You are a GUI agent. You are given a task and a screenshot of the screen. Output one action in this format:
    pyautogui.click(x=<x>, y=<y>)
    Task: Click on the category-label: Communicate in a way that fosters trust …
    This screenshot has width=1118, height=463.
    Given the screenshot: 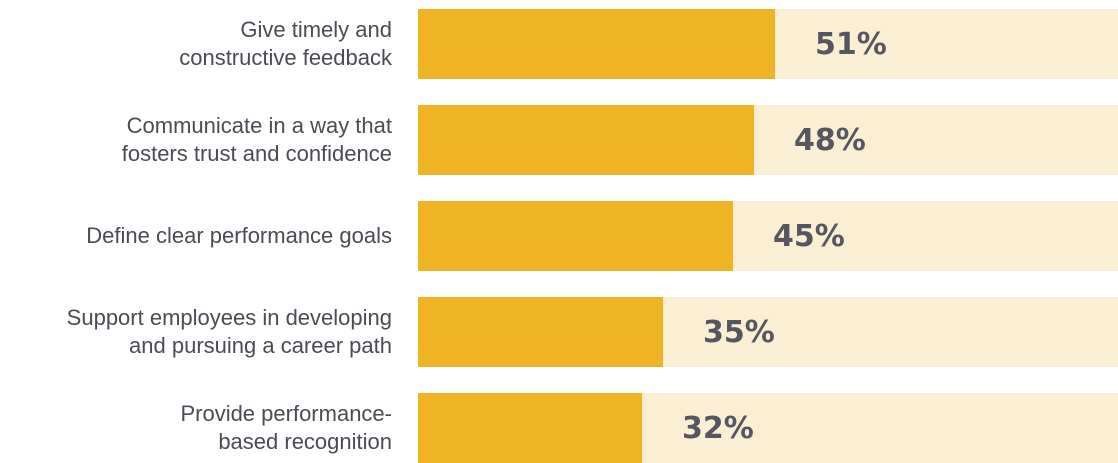 What is the action you would take?
    pyautogui.click(x=256, y=139)
    